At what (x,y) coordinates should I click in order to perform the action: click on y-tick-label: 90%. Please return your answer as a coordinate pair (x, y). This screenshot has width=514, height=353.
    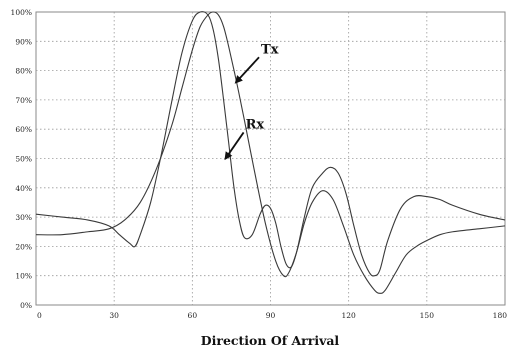
    Looking at the image, I should click on (23, 41).